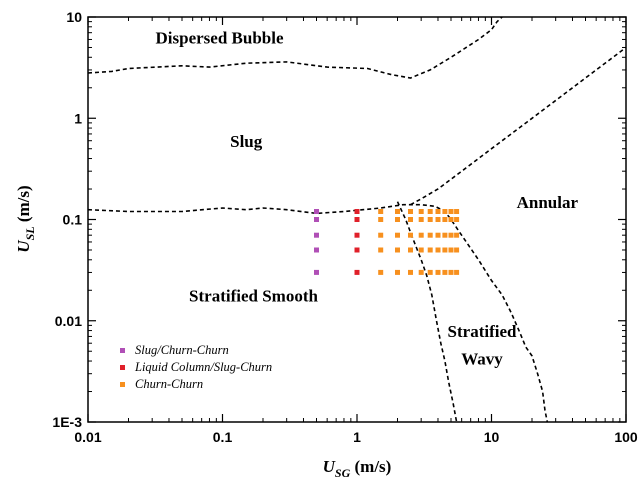 This screenshot has width=641, height=484. What do you see at coordinates (73, 220) in the screenshot?
I see `y-tick-label: 0.1` at bounding box center [73, 220].